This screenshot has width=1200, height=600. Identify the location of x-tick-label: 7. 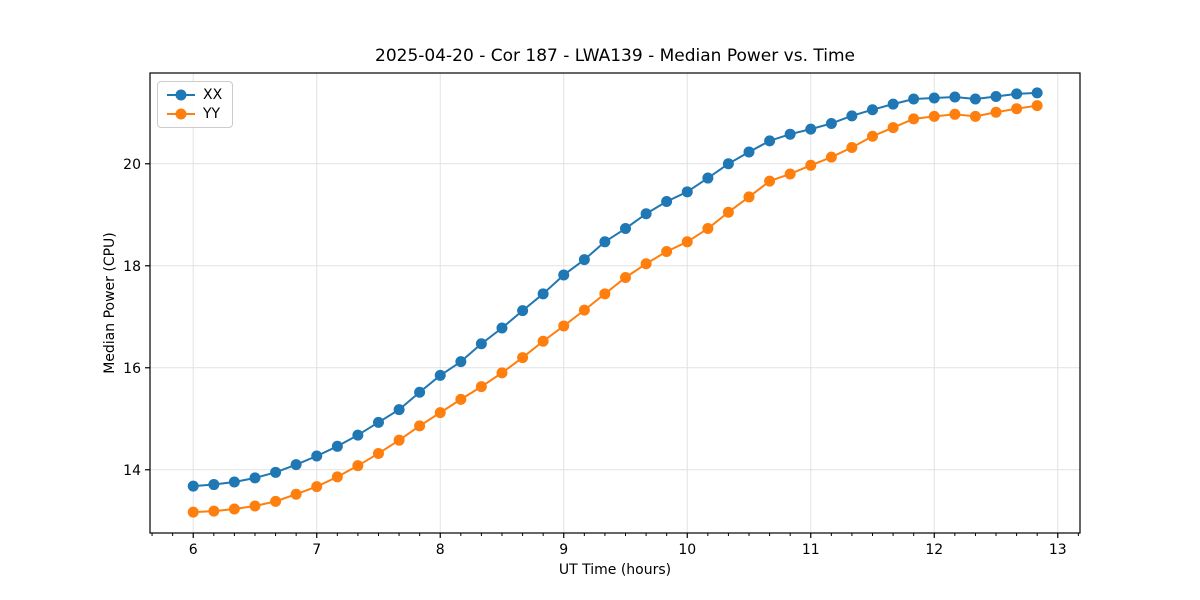
(316, 550).